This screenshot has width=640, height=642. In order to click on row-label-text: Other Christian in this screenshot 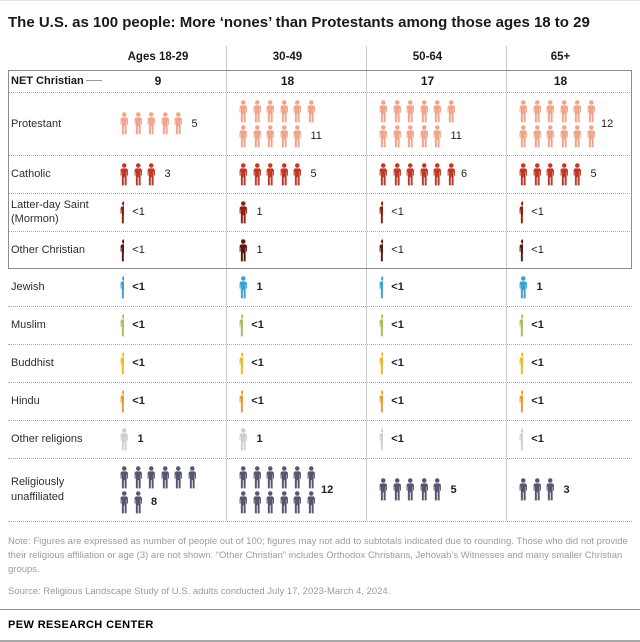, I will do `click(48, 250)`.